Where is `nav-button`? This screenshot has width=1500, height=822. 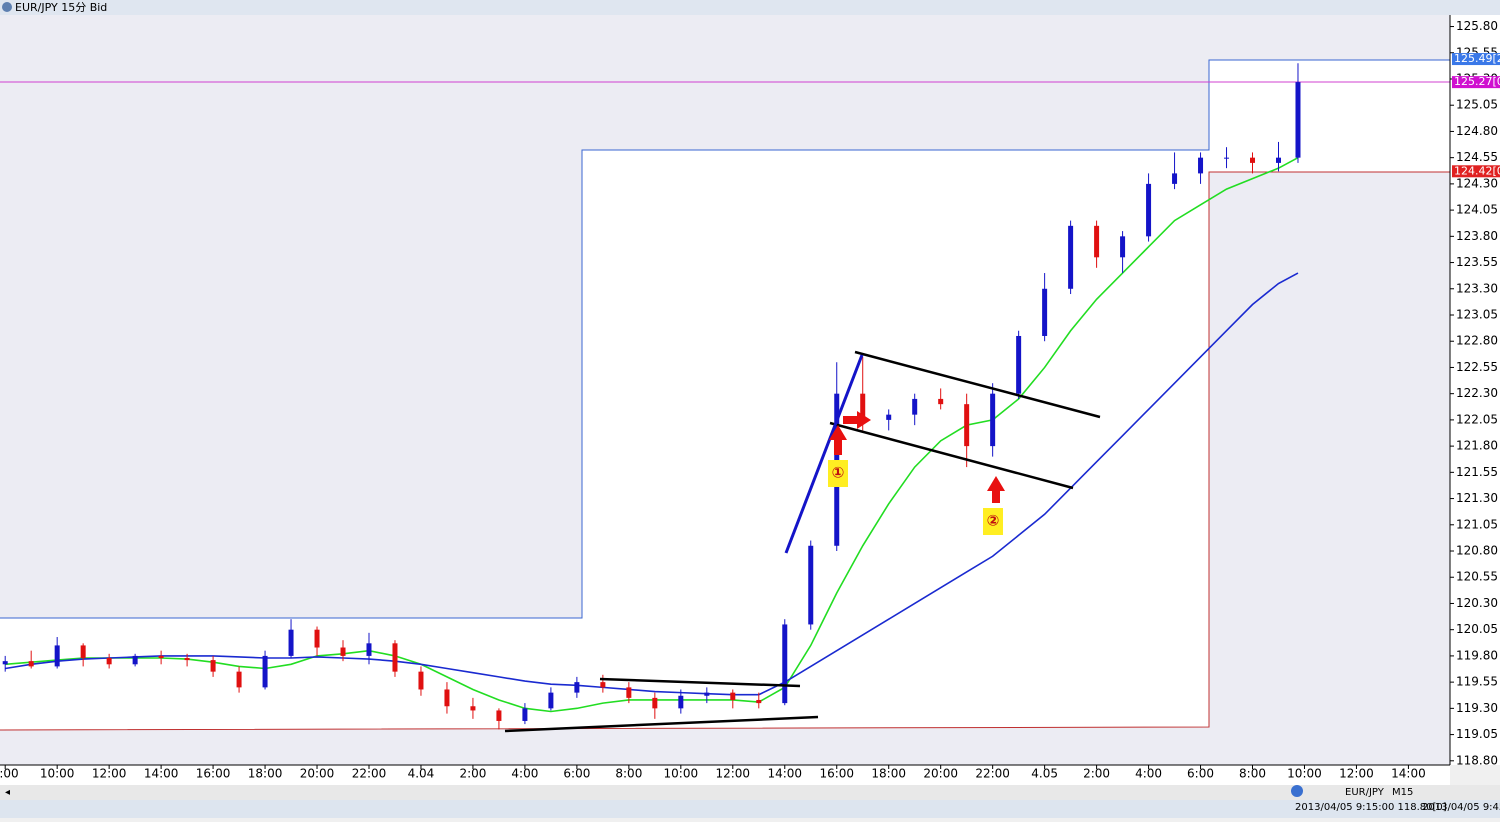
nav-button is located at coordinates (1297, 791).